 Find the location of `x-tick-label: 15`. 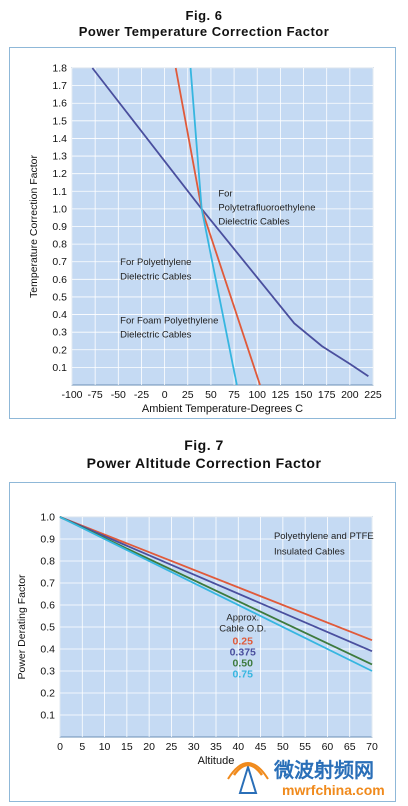

x-tick-label: 15 is located at coordinates (127, 747).